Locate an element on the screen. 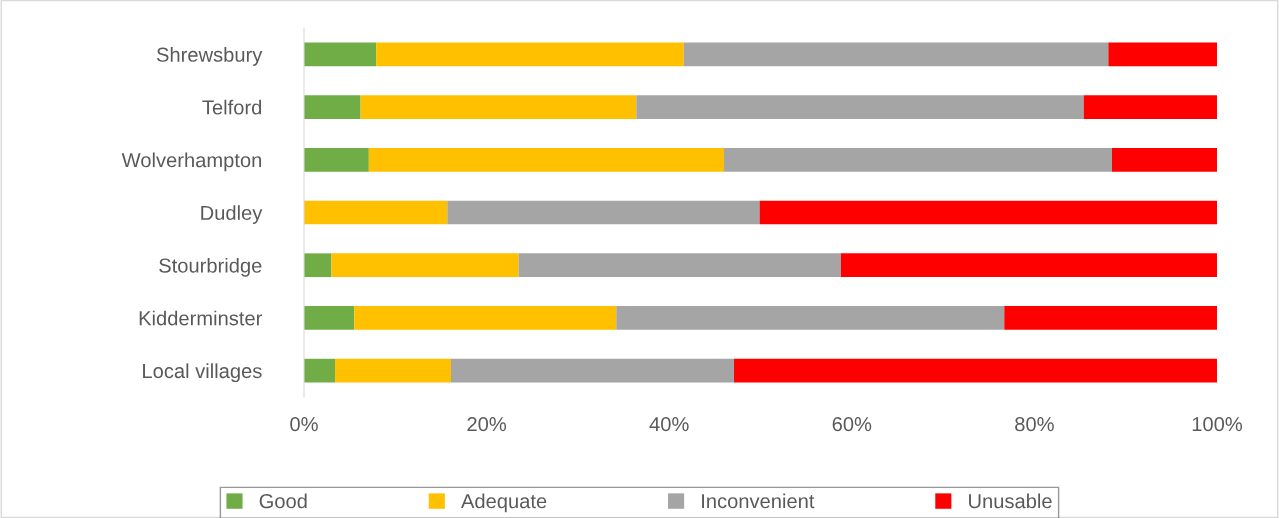 Image resolution: width=1279 pixels, height=518 pixels. x-tick-label: 80% is located at coordinates (1034, 424).